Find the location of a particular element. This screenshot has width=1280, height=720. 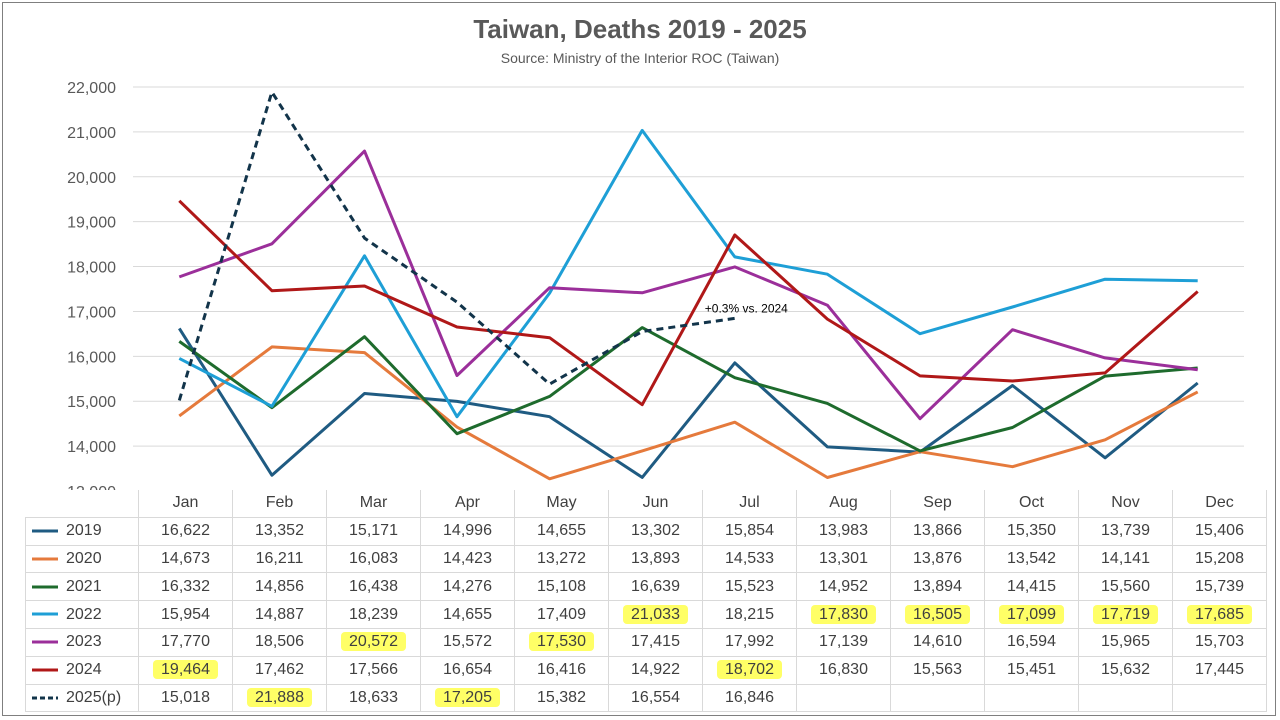

highlighted-value: 17,530 is located at coordinates (561, 642).